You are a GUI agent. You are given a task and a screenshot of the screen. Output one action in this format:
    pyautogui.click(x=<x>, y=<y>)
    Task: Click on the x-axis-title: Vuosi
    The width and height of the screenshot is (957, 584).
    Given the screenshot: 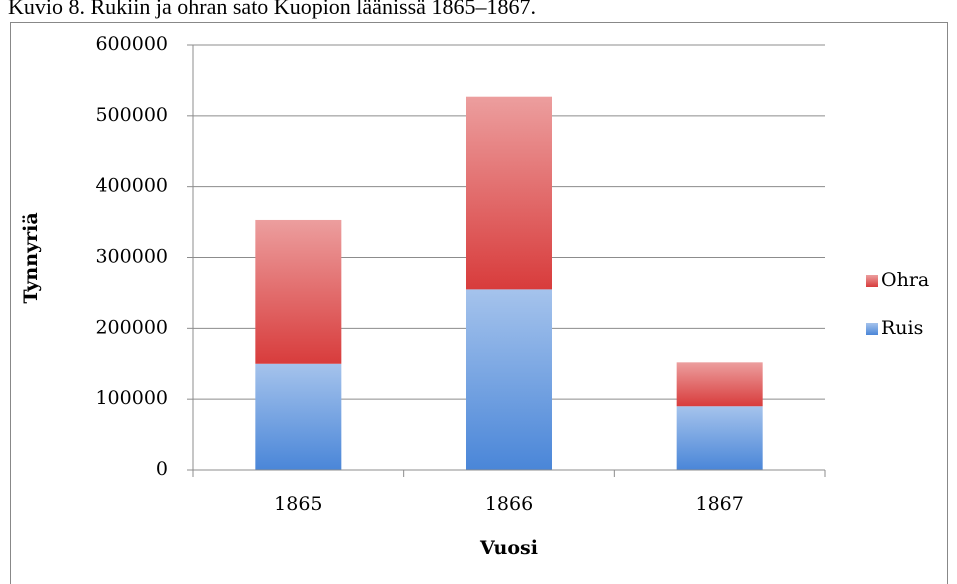 What is the action you would take?
    pyautogui.click(x=508, y=548)
    